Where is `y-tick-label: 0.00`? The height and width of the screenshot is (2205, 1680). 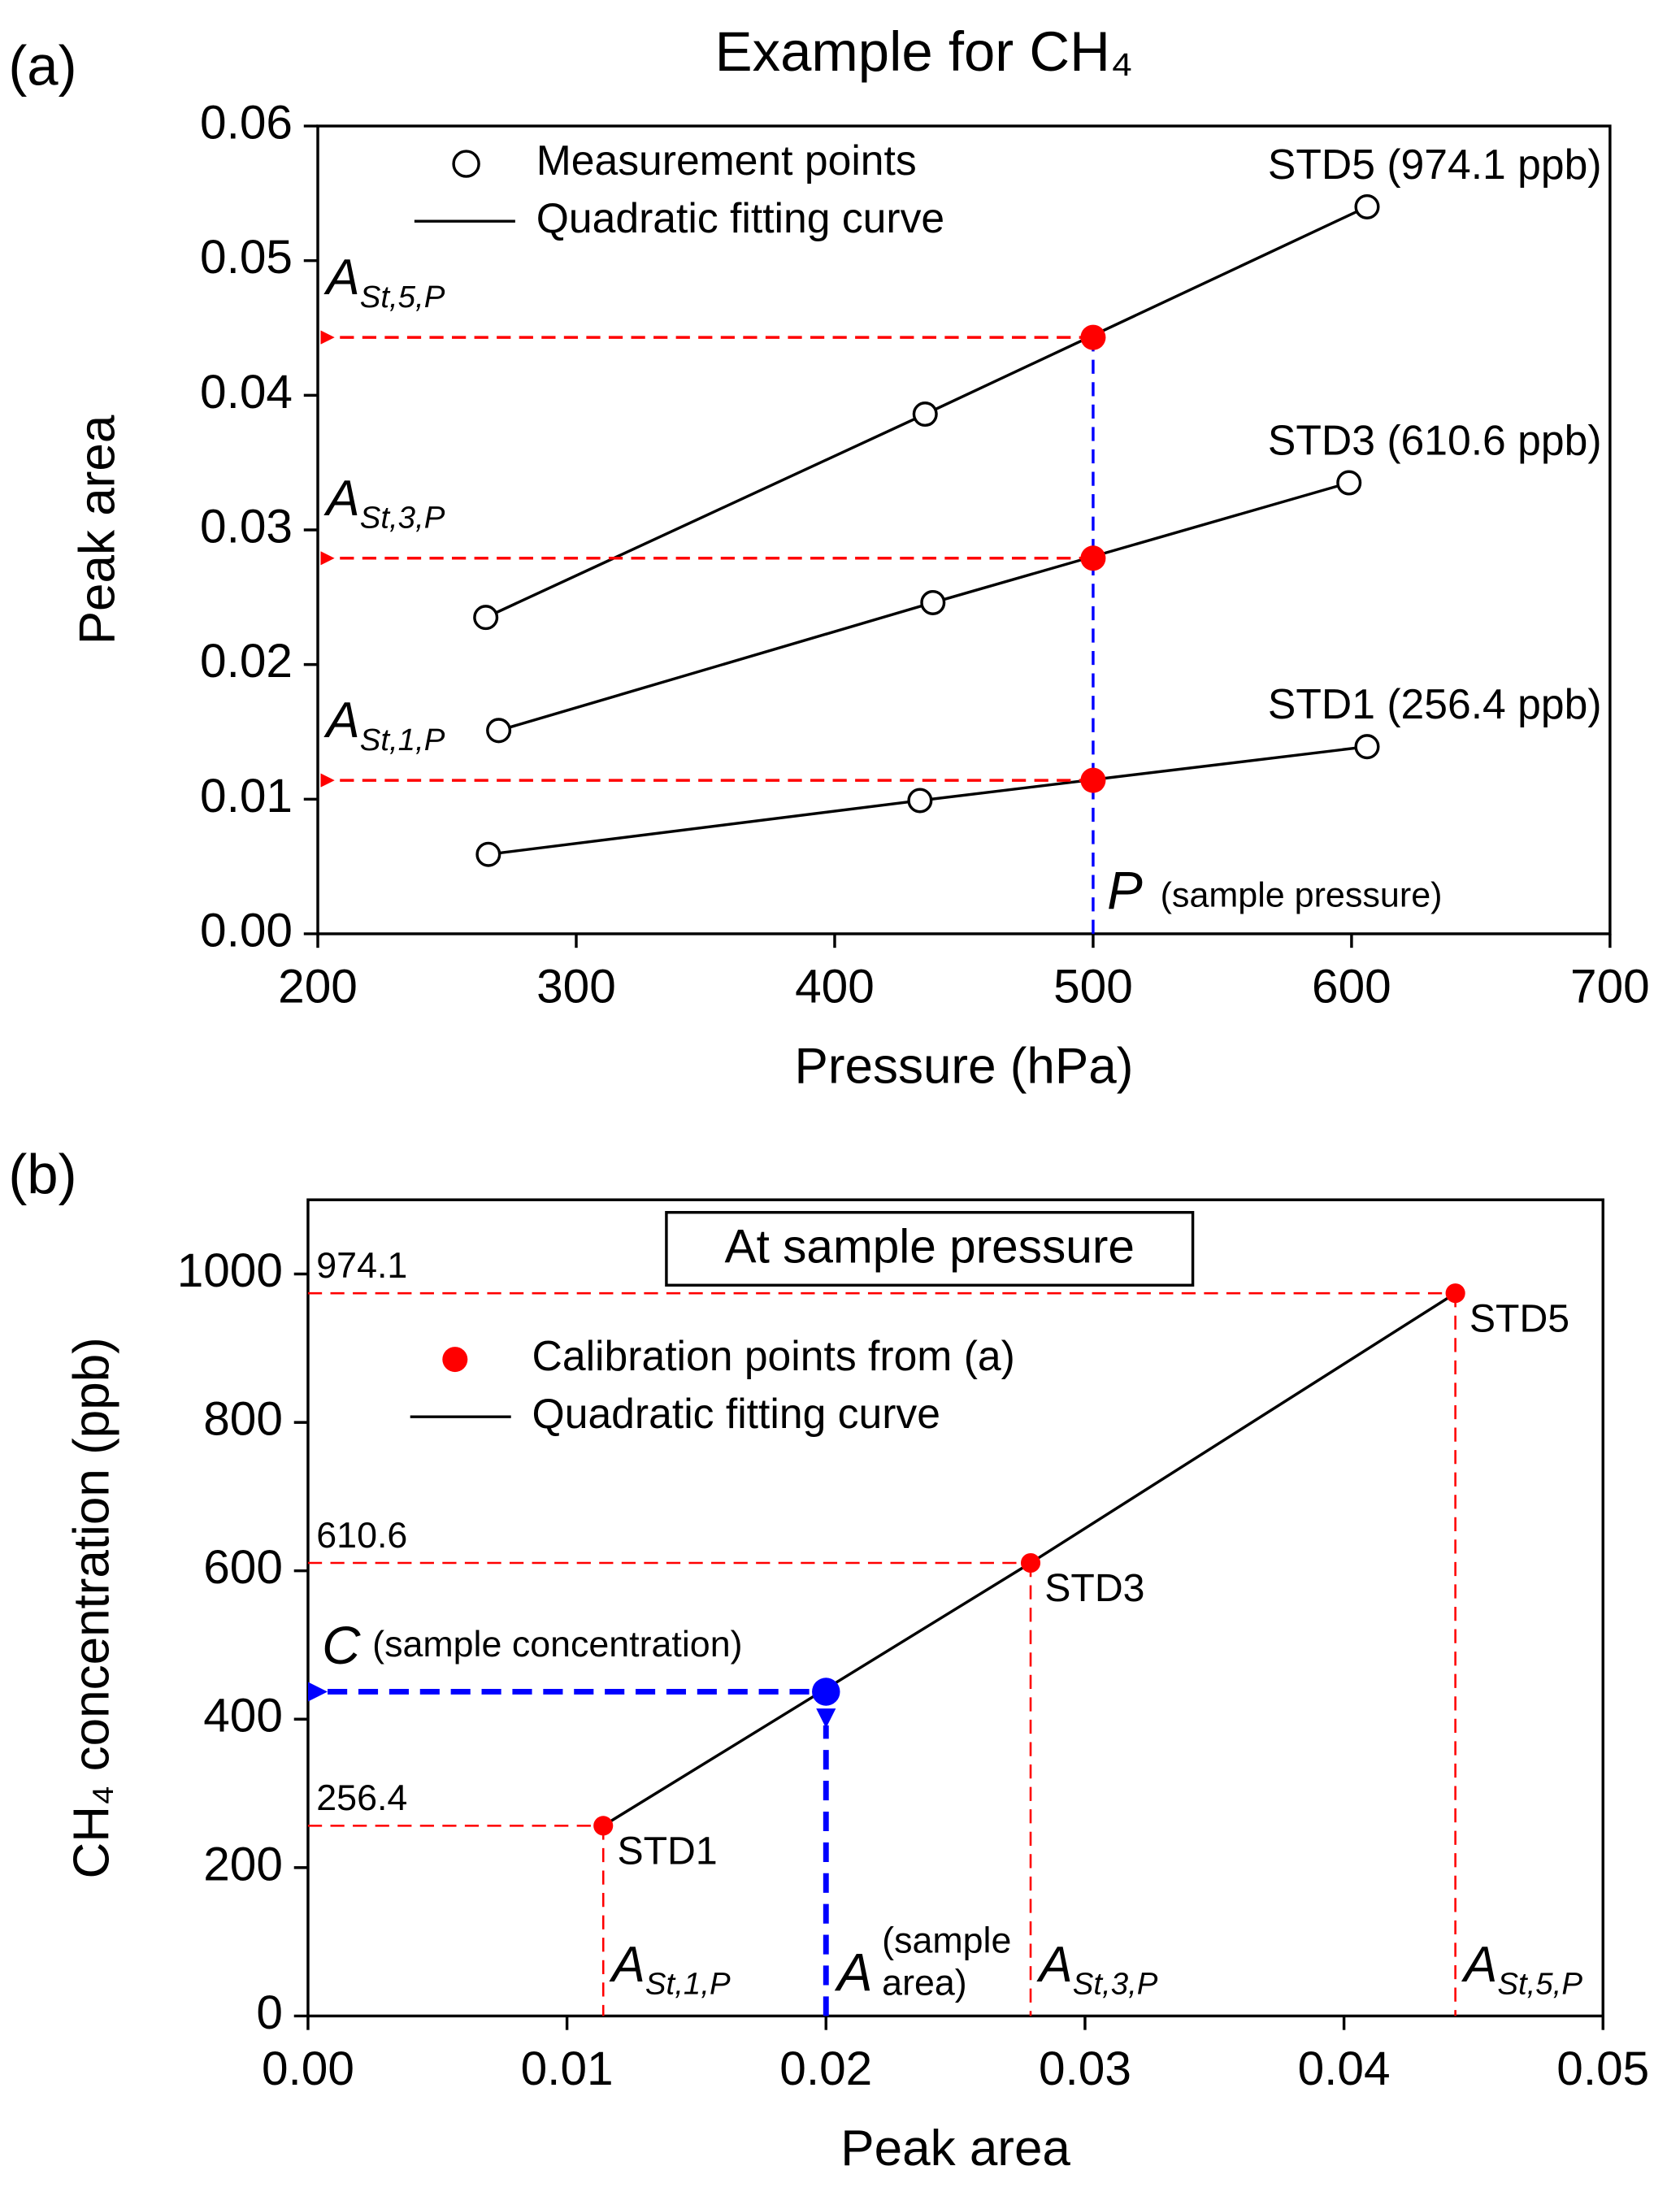 y-tick-label: 0.00 is located at coordinates (247, 931).